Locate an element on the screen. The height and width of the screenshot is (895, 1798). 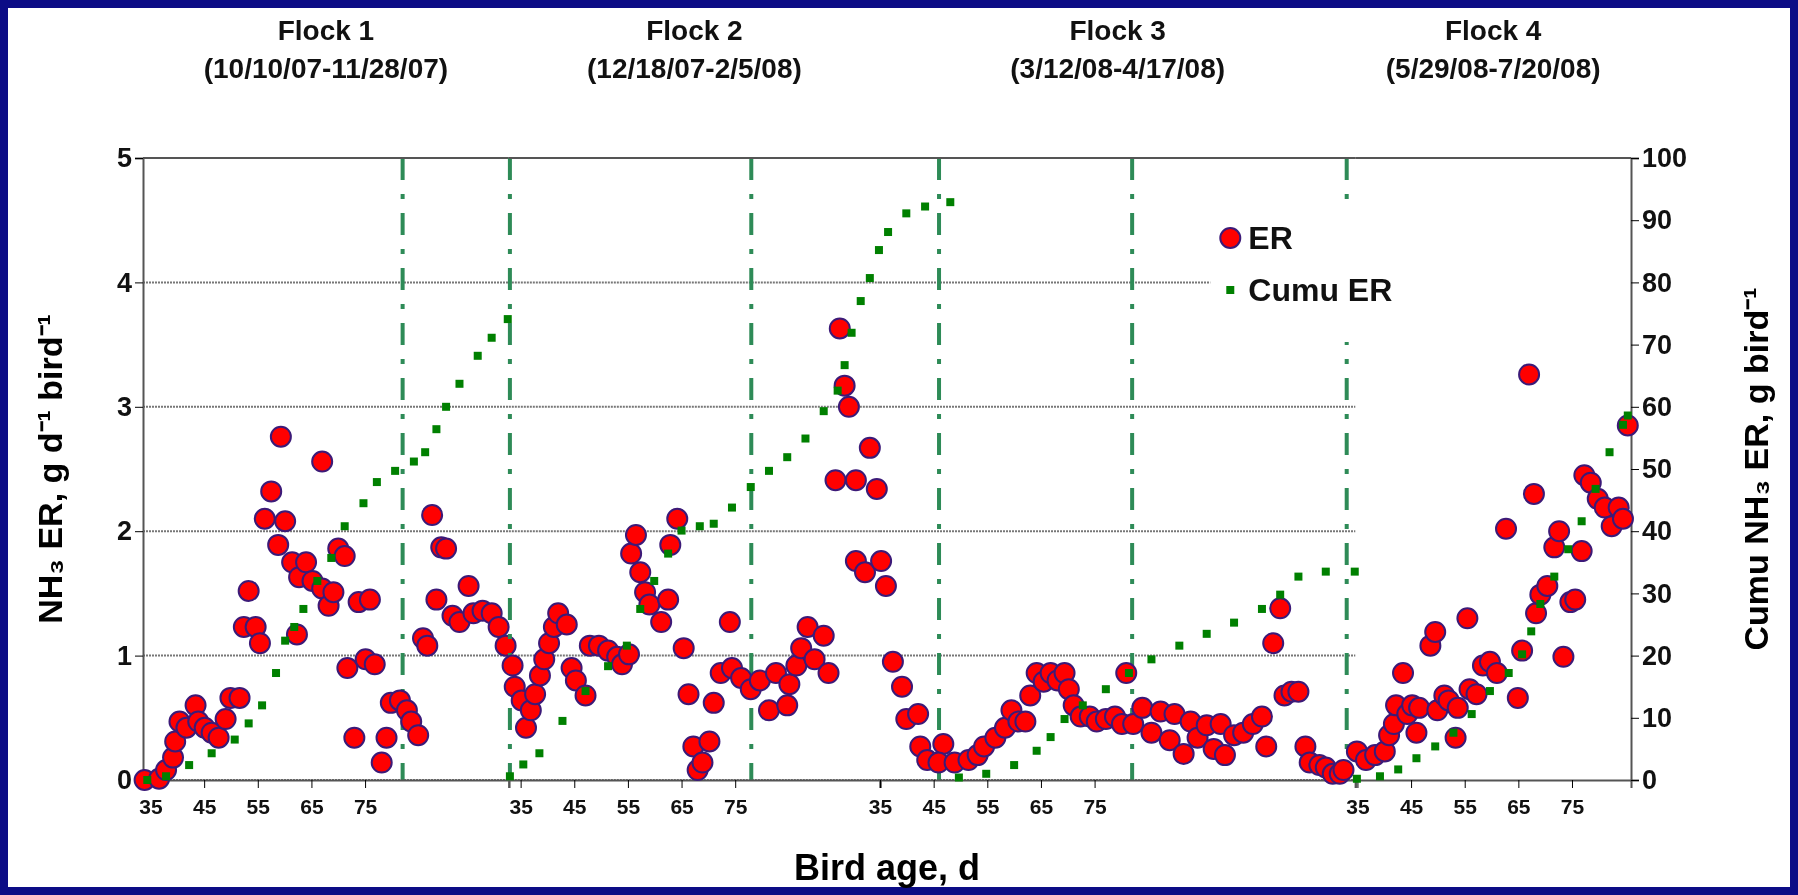
chart-title: Flock 1 is located at coordinates (326, 30).